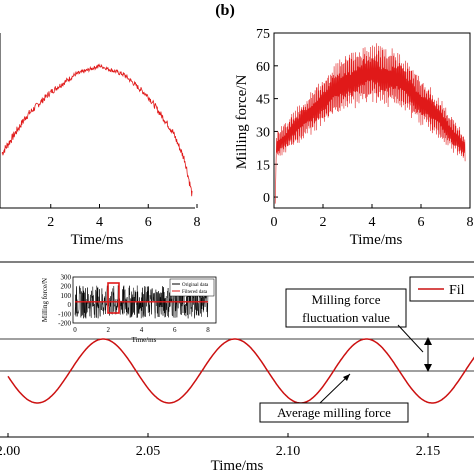  What do you see at coordinates (66, 287) in the screenshot?
I see `inset-y-tick-label: 200` at bounding box center [66, 287].